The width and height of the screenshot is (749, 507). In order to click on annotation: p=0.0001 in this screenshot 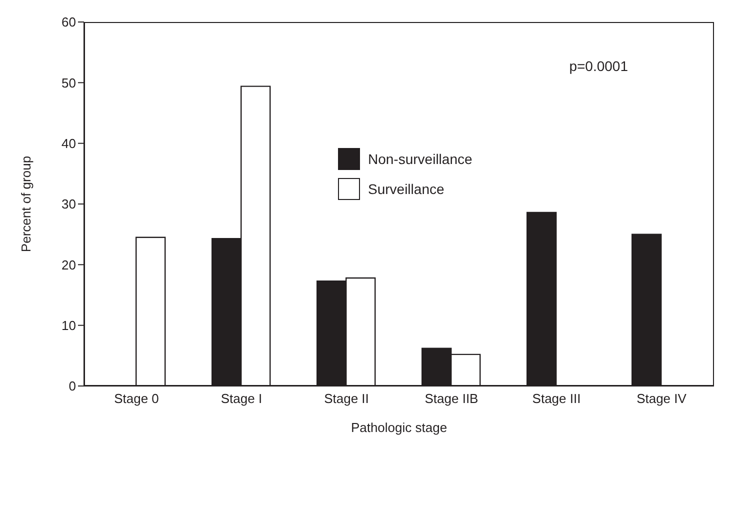, I will do `click(598, 66)`.